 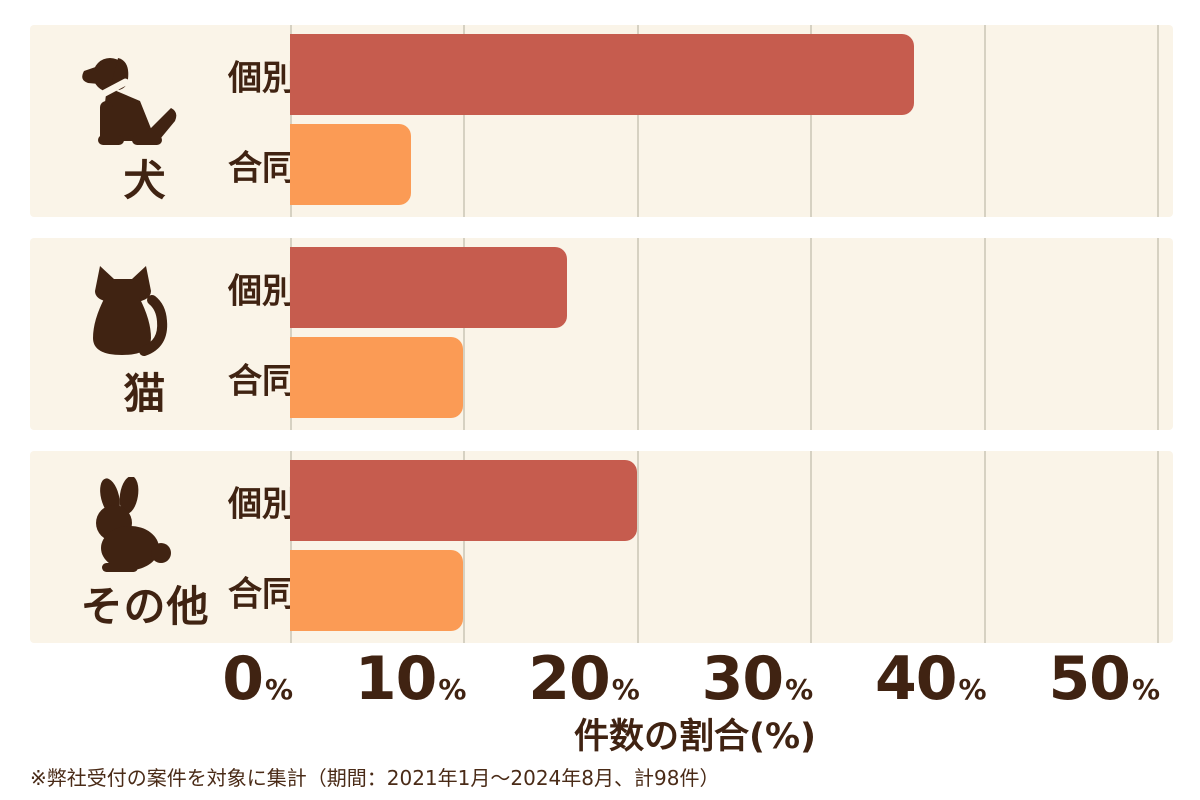 I want to click on x-tick-value: 50, so click(x=1089, y=679).